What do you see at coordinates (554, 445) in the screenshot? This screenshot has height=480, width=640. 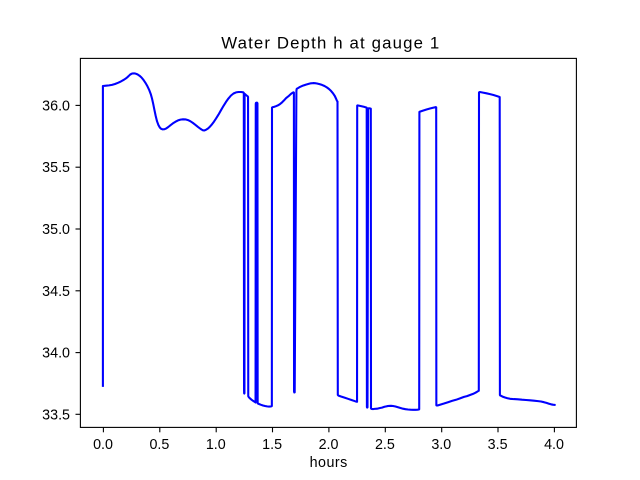 I see `svg-text: 4.0` at bounding box center [554, 445].